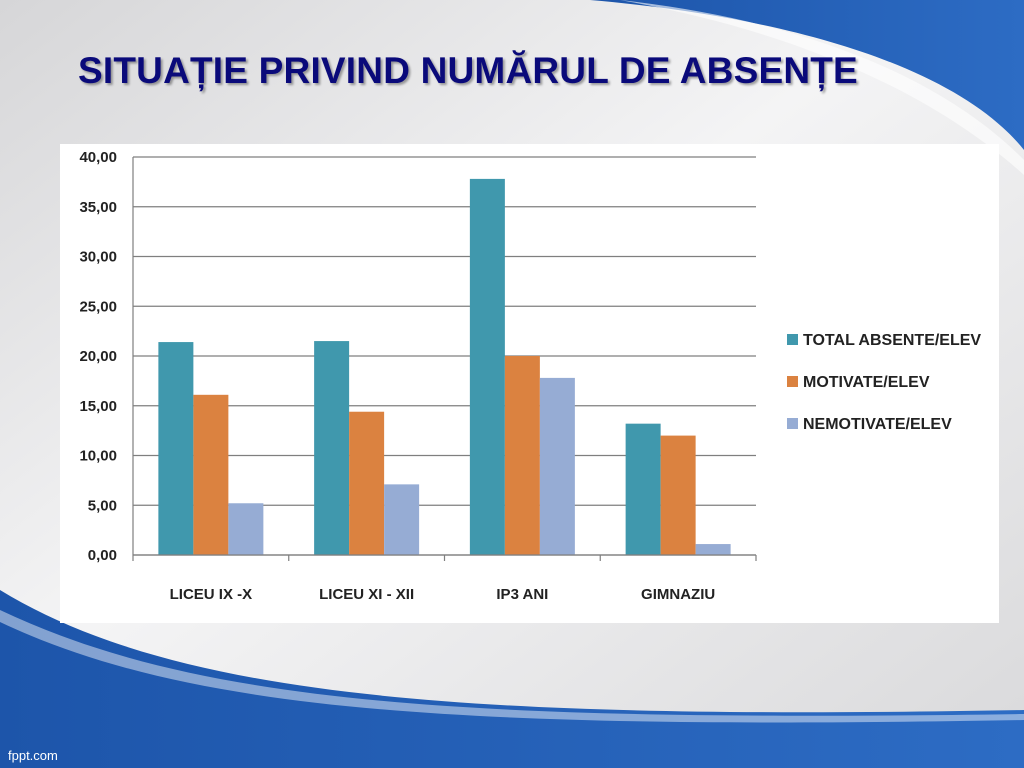 The width and height of the screenshot is (1024, 768). What do you see at coordinates (102, 505) in the screenshot?
I see `y-tick-label: 5,00` at bounding box center [102, 505].